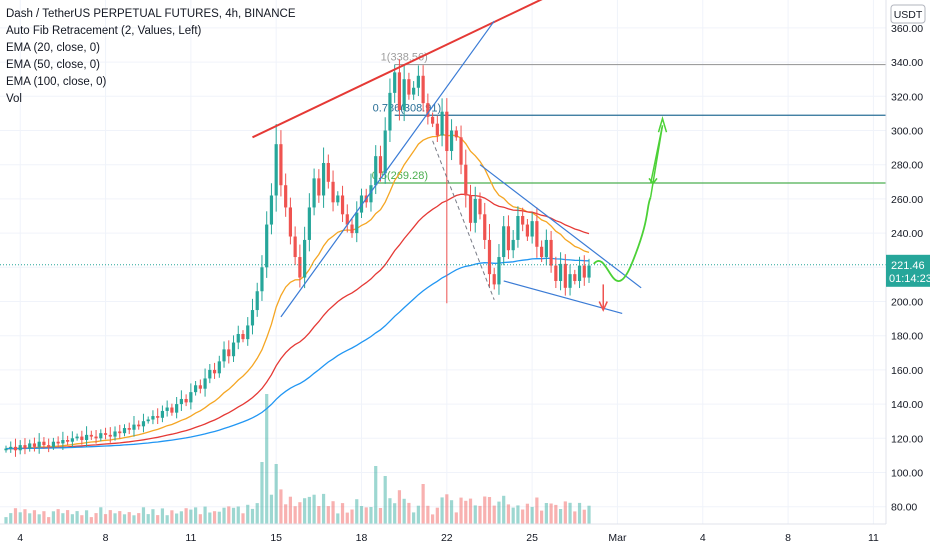 Image resolution: width=932 pixels, height=550 pixels. Describe the element at coordinates (907, 371) in the screenshot. I see `price-tick-label: 160.00` at that location.